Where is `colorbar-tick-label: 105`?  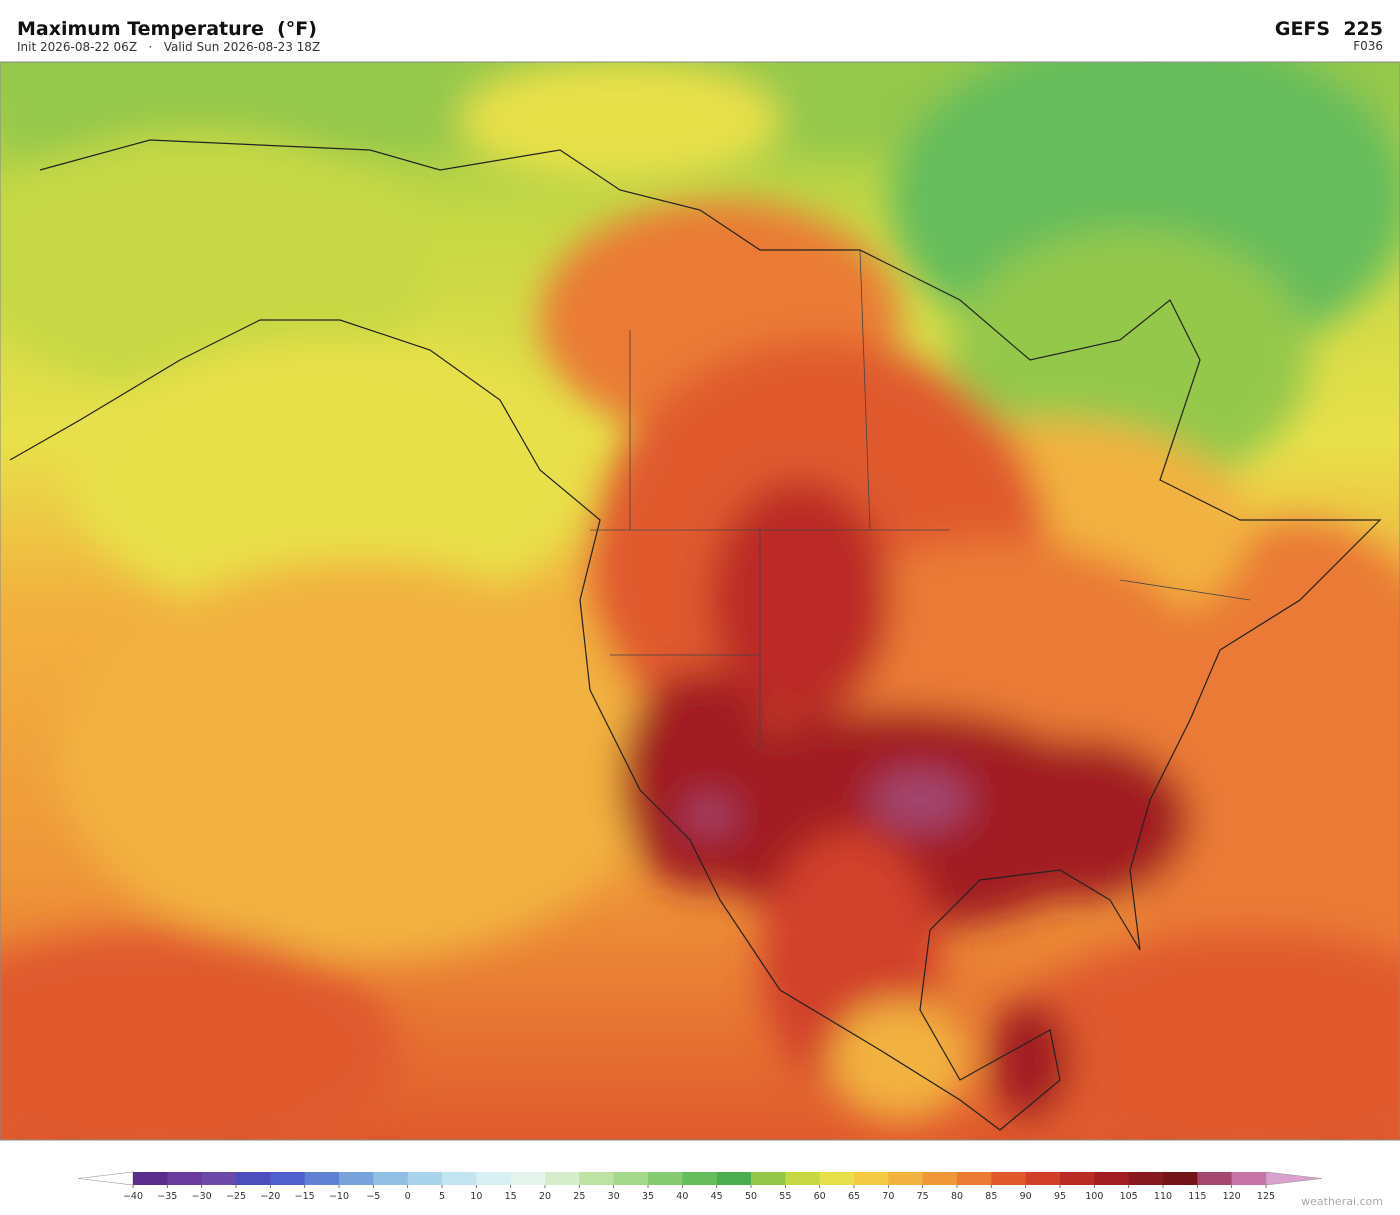 colorbar-tick-label: 105 is located at coordinates (1129, 1196).